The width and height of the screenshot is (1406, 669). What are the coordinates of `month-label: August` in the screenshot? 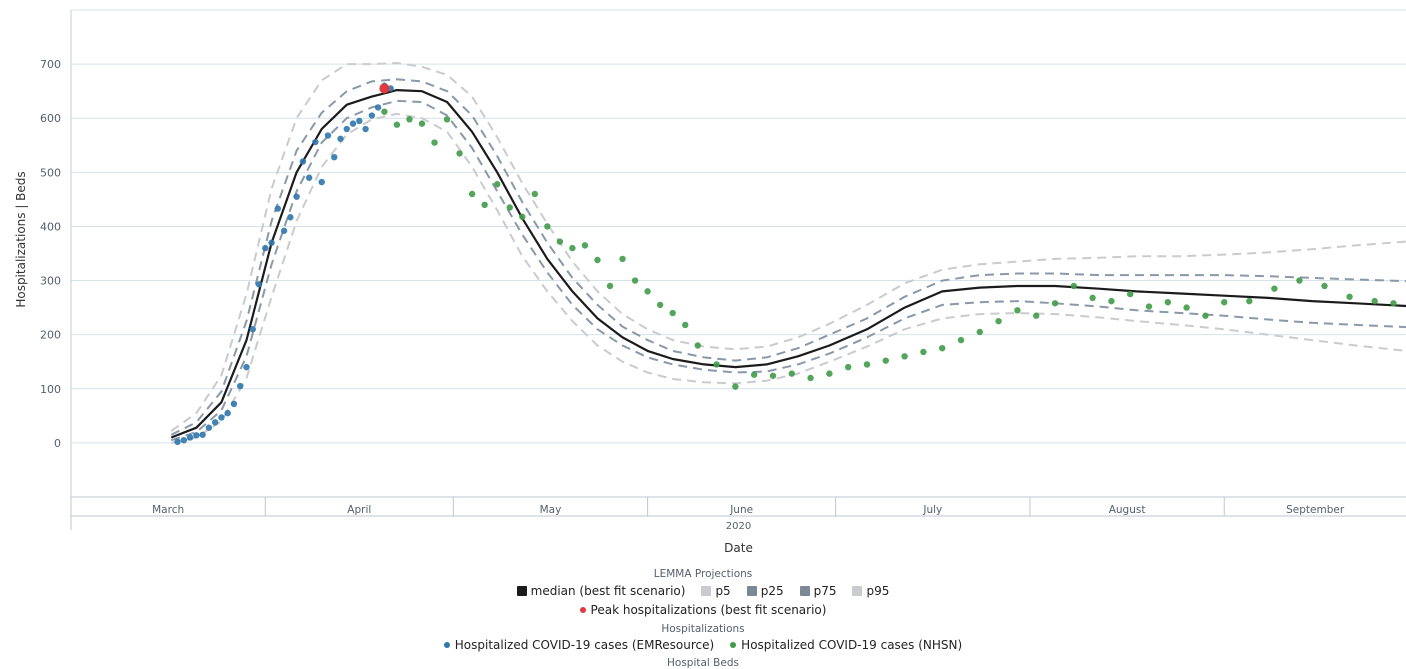 It's located at (1127, 510).